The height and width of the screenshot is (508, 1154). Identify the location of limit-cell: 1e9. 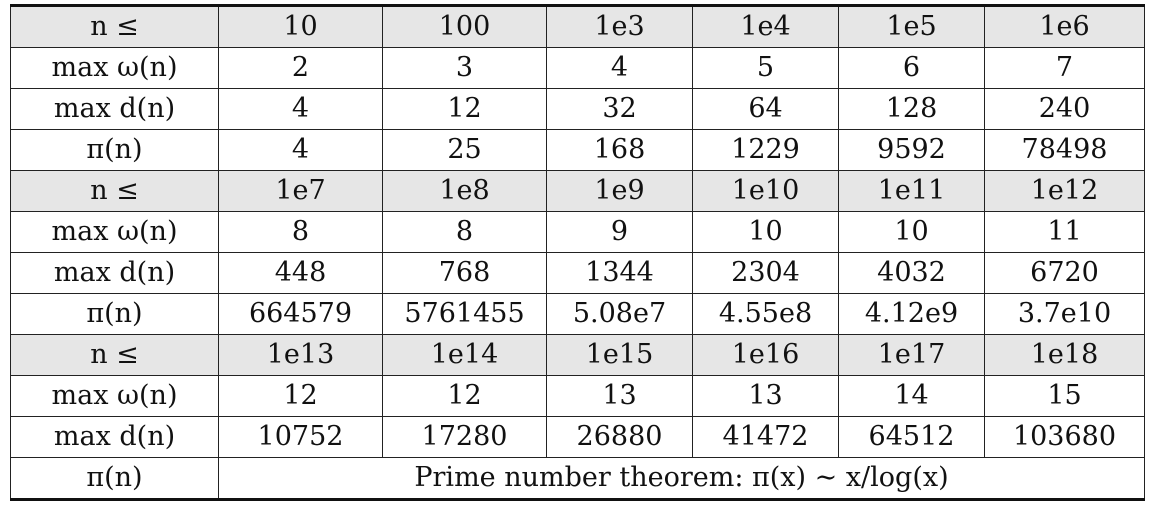
(619, 191).